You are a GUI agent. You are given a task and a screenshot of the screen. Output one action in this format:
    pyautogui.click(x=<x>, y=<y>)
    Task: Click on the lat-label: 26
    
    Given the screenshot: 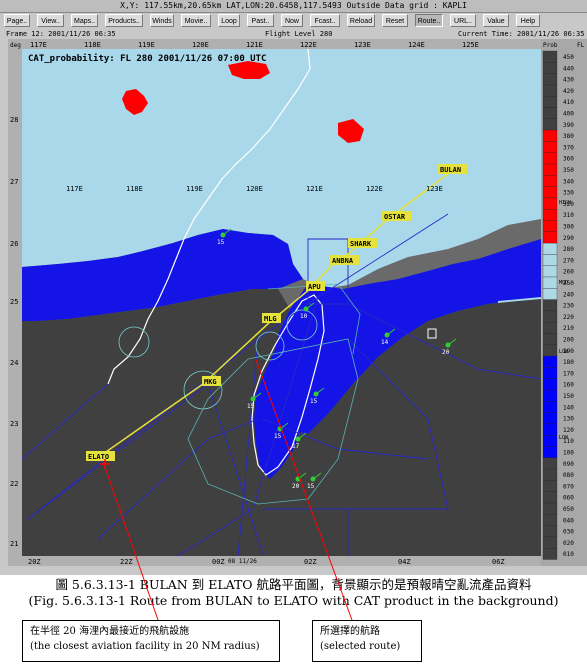 What is the action you would take?
    pyautogui.click(x=14, y=244)
    